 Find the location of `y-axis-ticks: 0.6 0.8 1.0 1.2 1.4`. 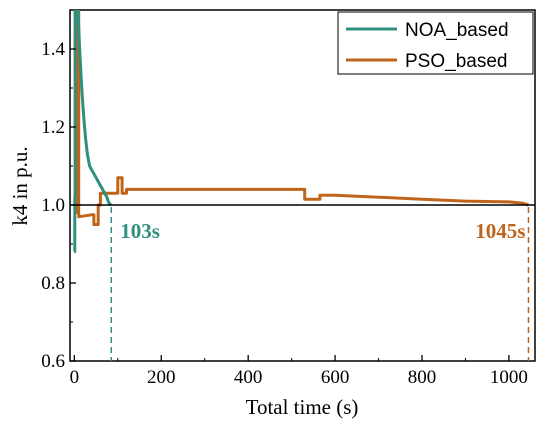

y-axis-ticks: 0.6 0.8 1.0 1.2 1.4 is located at coordinates (58, 190).